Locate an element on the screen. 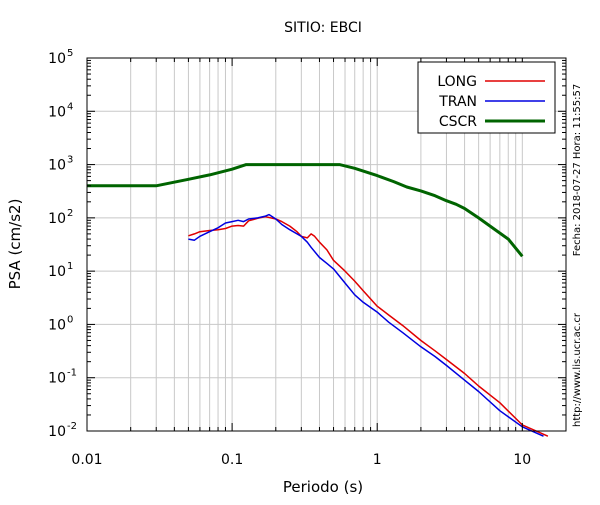  x-tick-label: 0.1 is located at coordinates (232, 460).